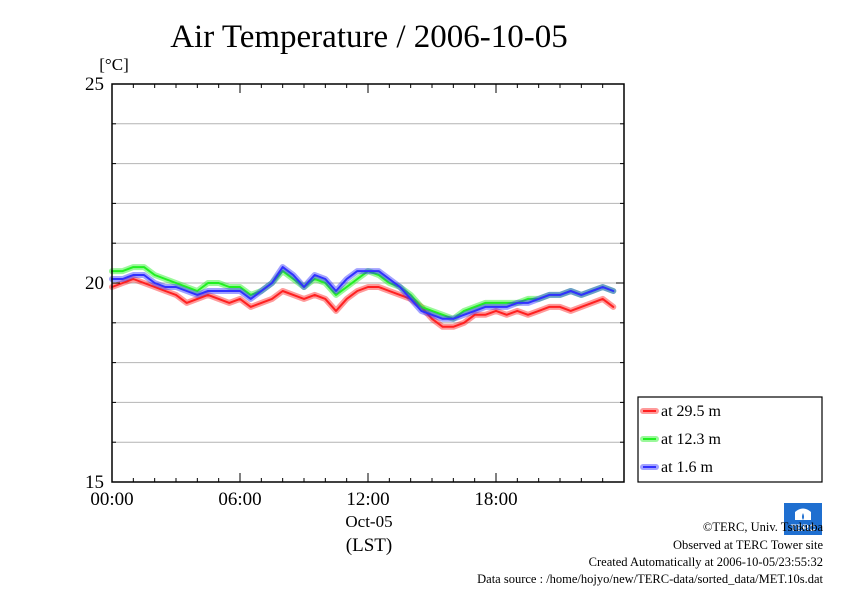 This screenshot has height=595, width=842. What do you see at coordinates (803, 528) in the screenshot?
I see `logo-text: TERC` at bounding box center [803, 528].